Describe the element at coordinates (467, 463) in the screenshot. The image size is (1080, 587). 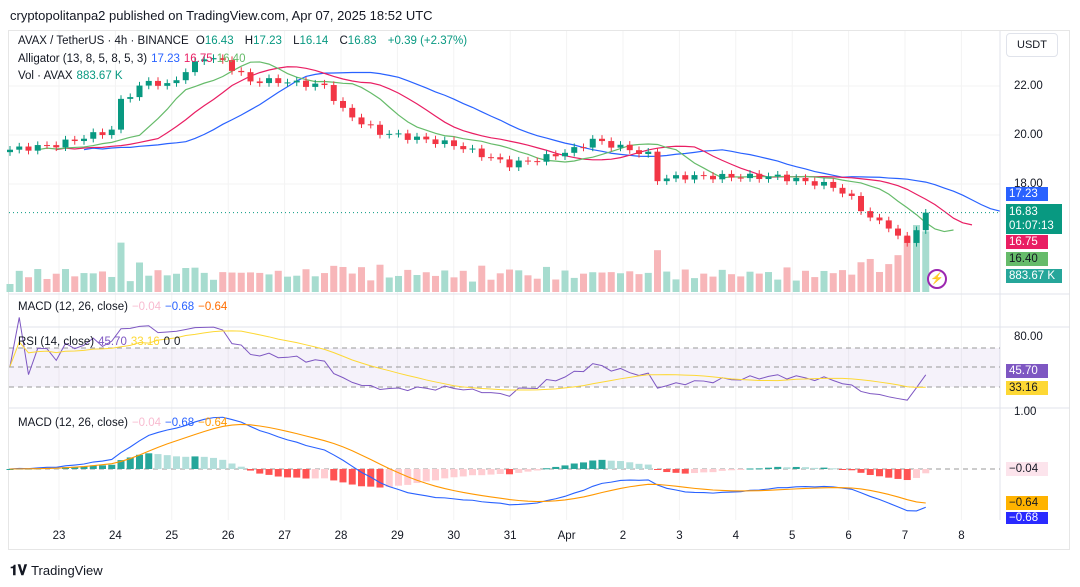
I see `signal-line` at that location.